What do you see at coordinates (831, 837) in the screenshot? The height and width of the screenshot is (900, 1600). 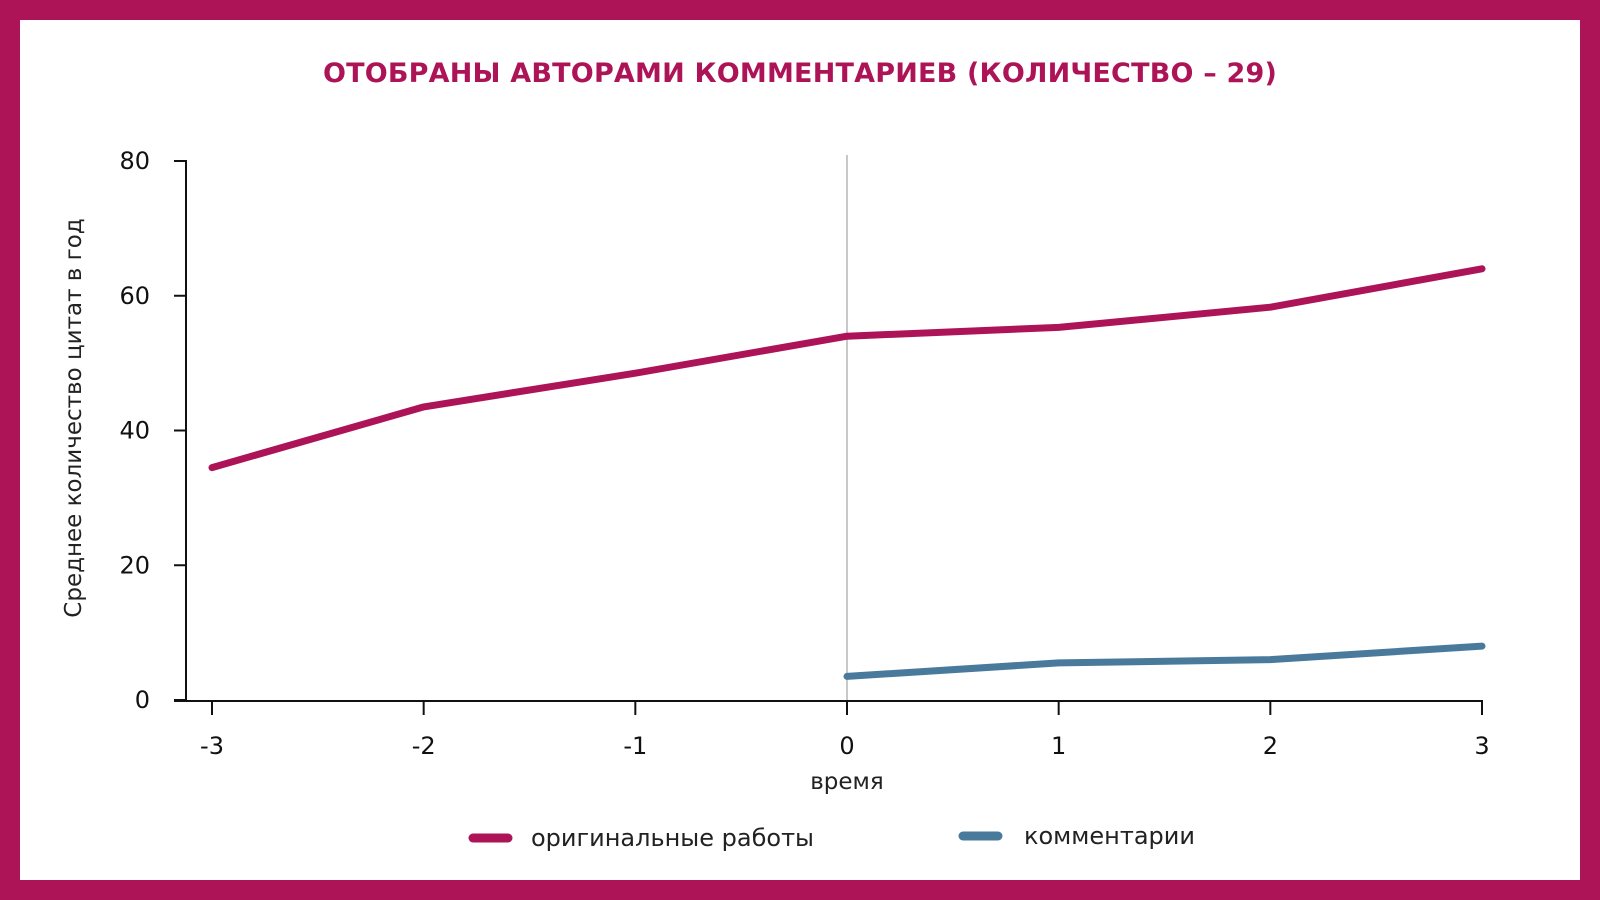 I see `legend: оригинальные работы комментарии` at bounding box center [831, 837].